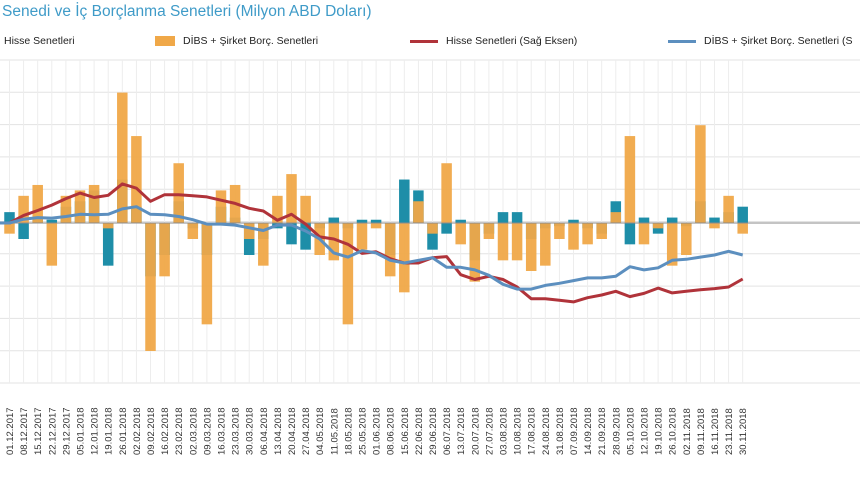  I want to click on x-tick-label: 30.03.2018, so click(250, 431).